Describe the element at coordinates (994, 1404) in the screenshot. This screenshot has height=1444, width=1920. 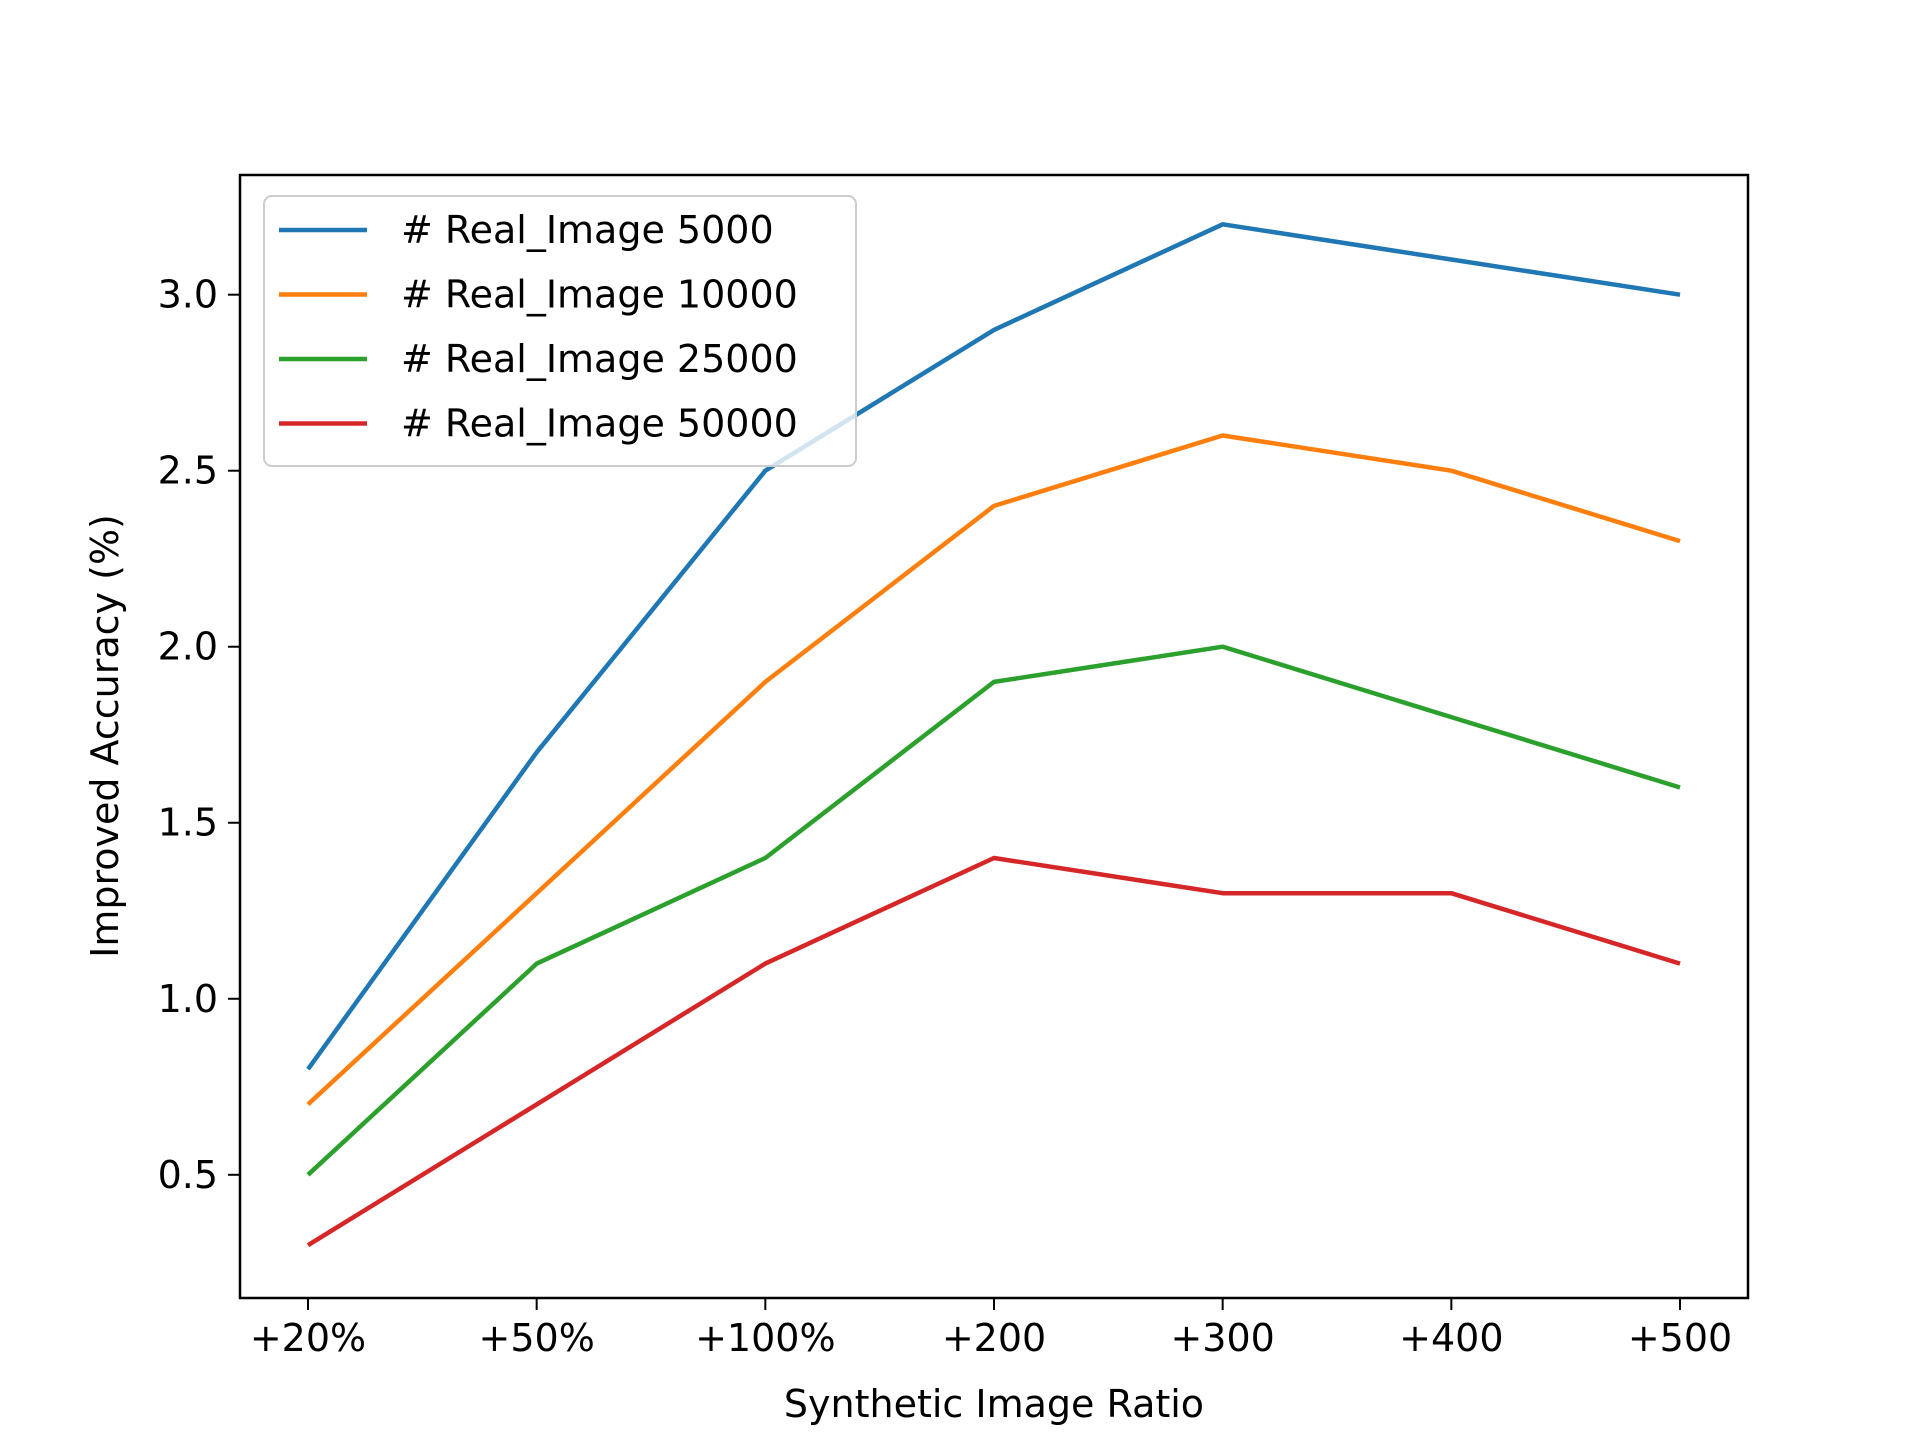
I see `x-axis-label: Synthetic Image Ratio` at that location.